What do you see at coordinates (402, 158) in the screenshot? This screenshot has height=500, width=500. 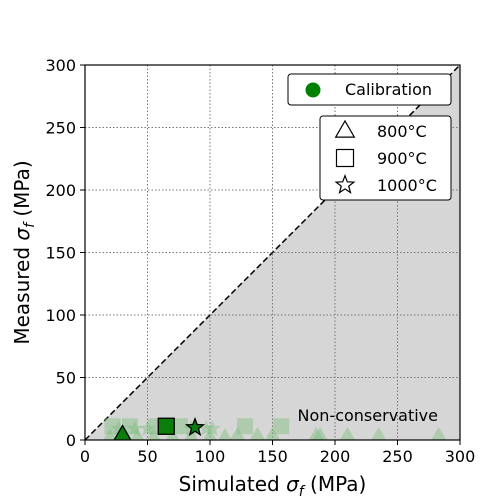 I see `legend-label: 900°C` at bounding box center [402, 158].